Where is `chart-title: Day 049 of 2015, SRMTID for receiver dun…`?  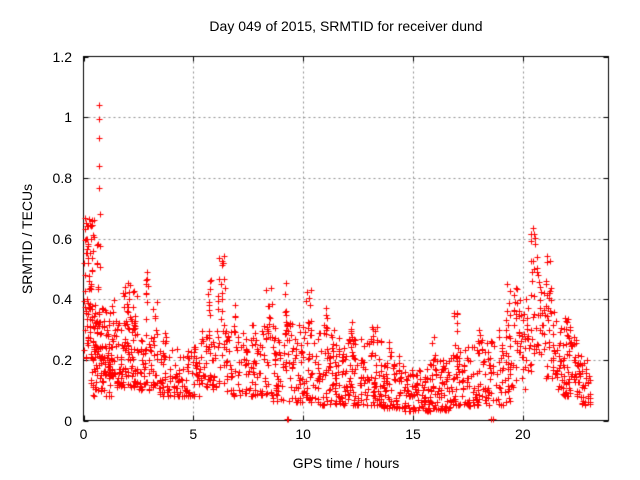 chart-title: Day 049 of 2015, SRMTID for receiver dun… is located at coordinates (346, 26).